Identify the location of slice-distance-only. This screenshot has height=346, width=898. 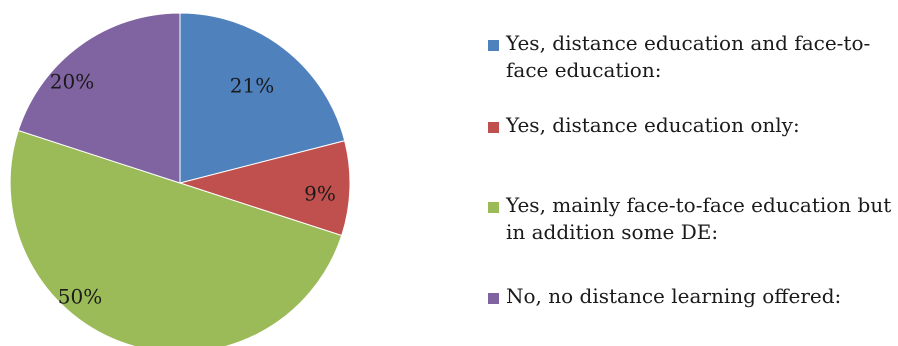
(264, 188).